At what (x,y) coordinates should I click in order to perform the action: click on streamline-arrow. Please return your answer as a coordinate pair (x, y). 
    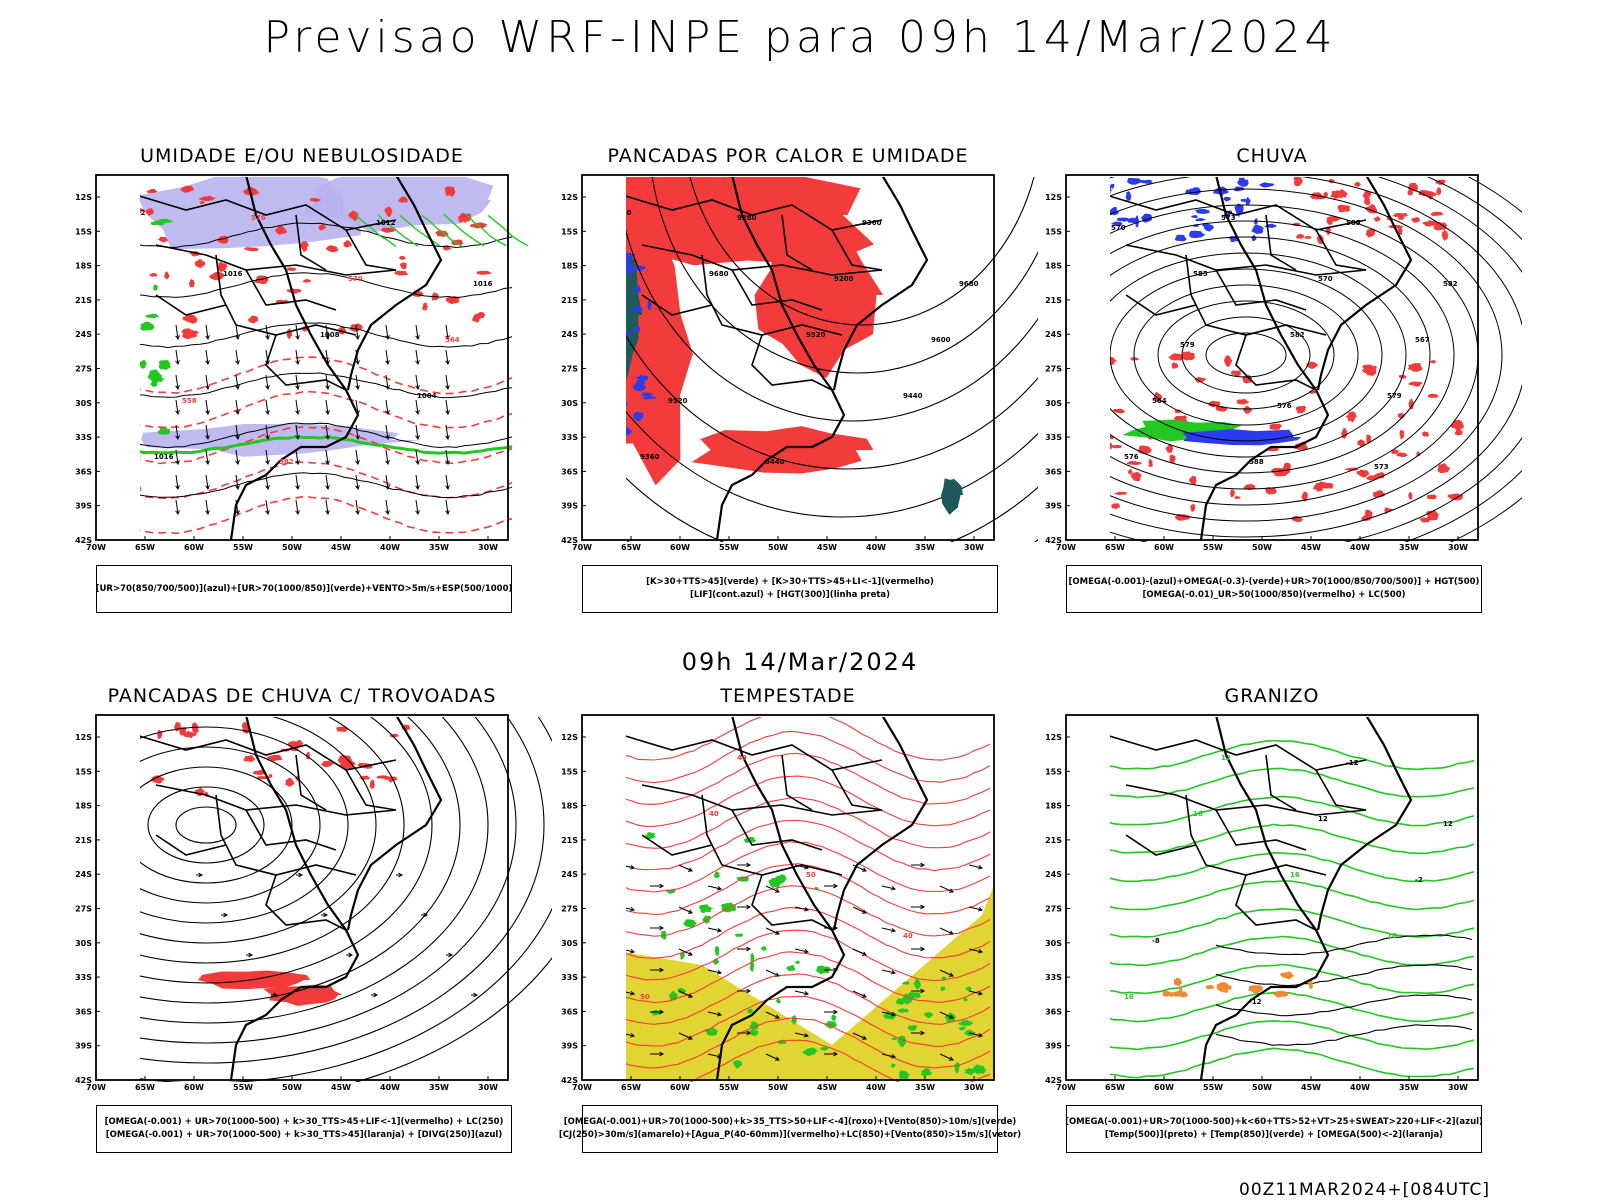
    Looking at the image, I should click on (326, 915).